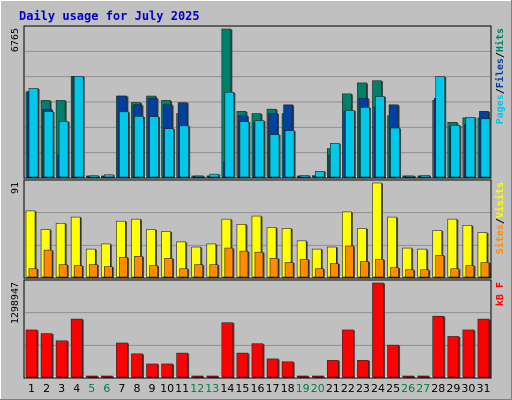 This screenshot has height=400, width=512. I want to click on panel-visitors-ymax-label: 91, so click(15, 188).